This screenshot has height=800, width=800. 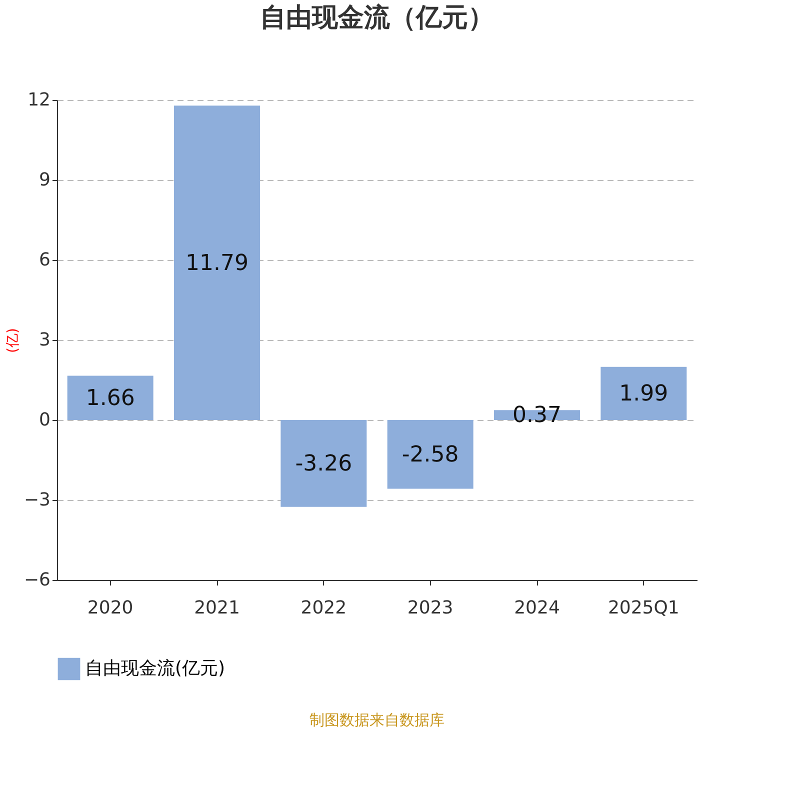 What do you see at coordinates (644, 608) in the screenshot?
I see `x-tick-label: 2025Q1` at bounding box center [644, 608].